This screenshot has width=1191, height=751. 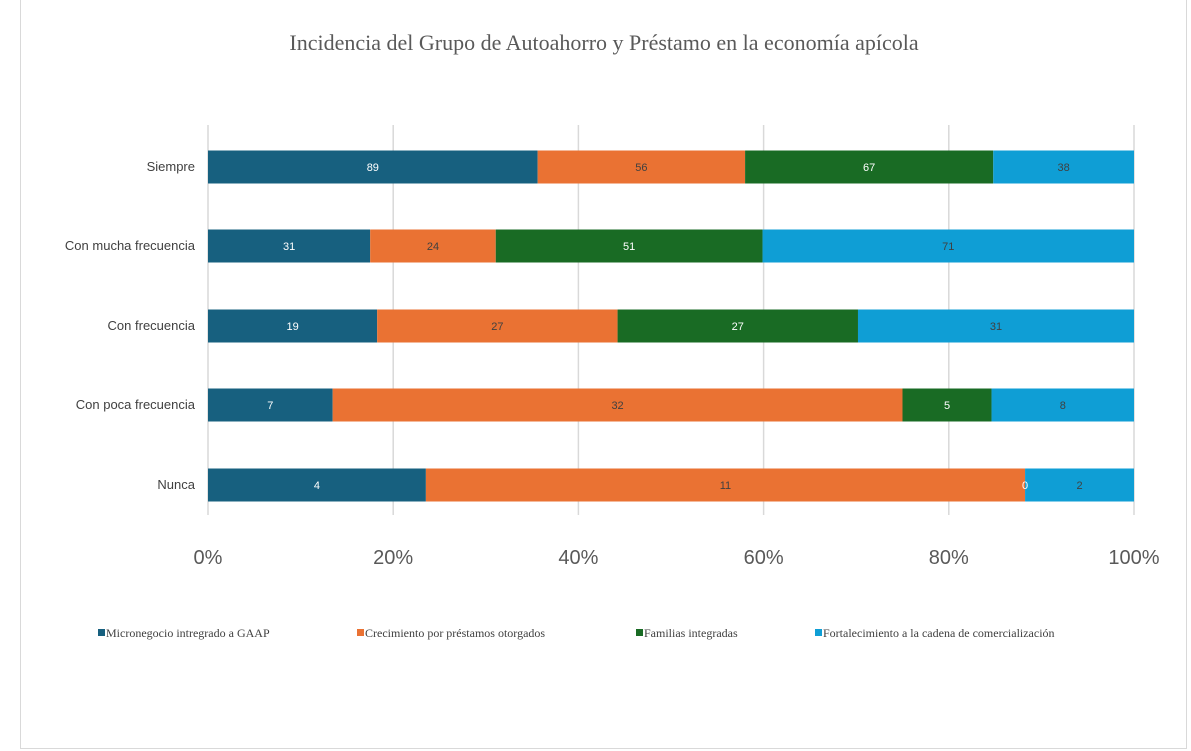 I want to click on data-label: 5, so click(x=947, y=406).